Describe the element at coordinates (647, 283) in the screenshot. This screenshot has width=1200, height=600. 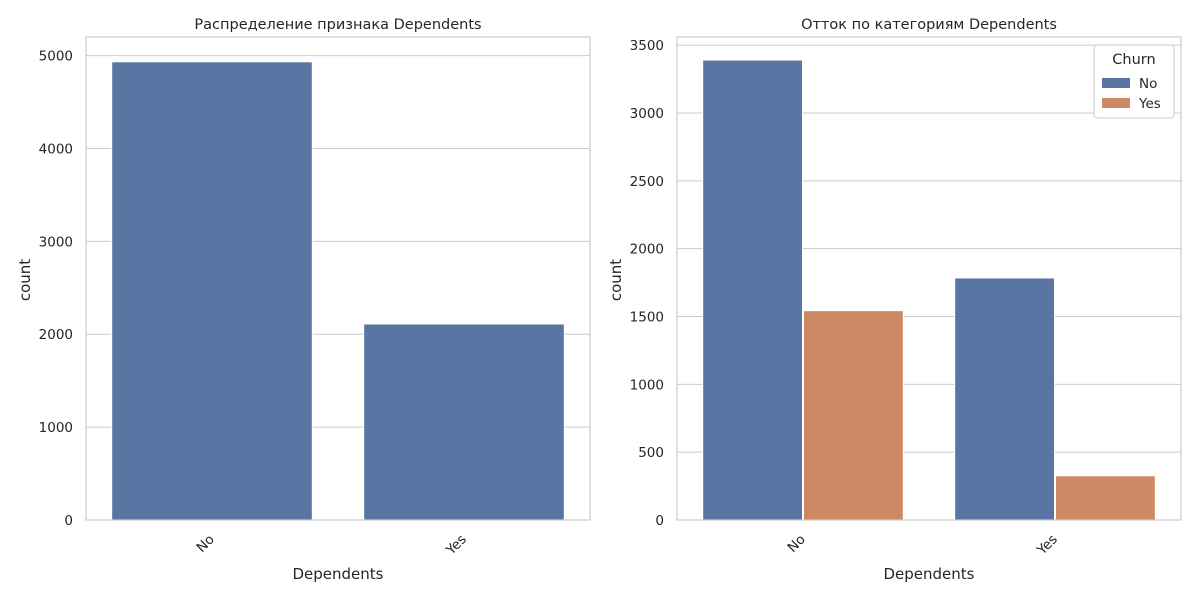
I see `y-tick-labels: 0 500 1000 1500 2000 2500 3000 3500` at that location.